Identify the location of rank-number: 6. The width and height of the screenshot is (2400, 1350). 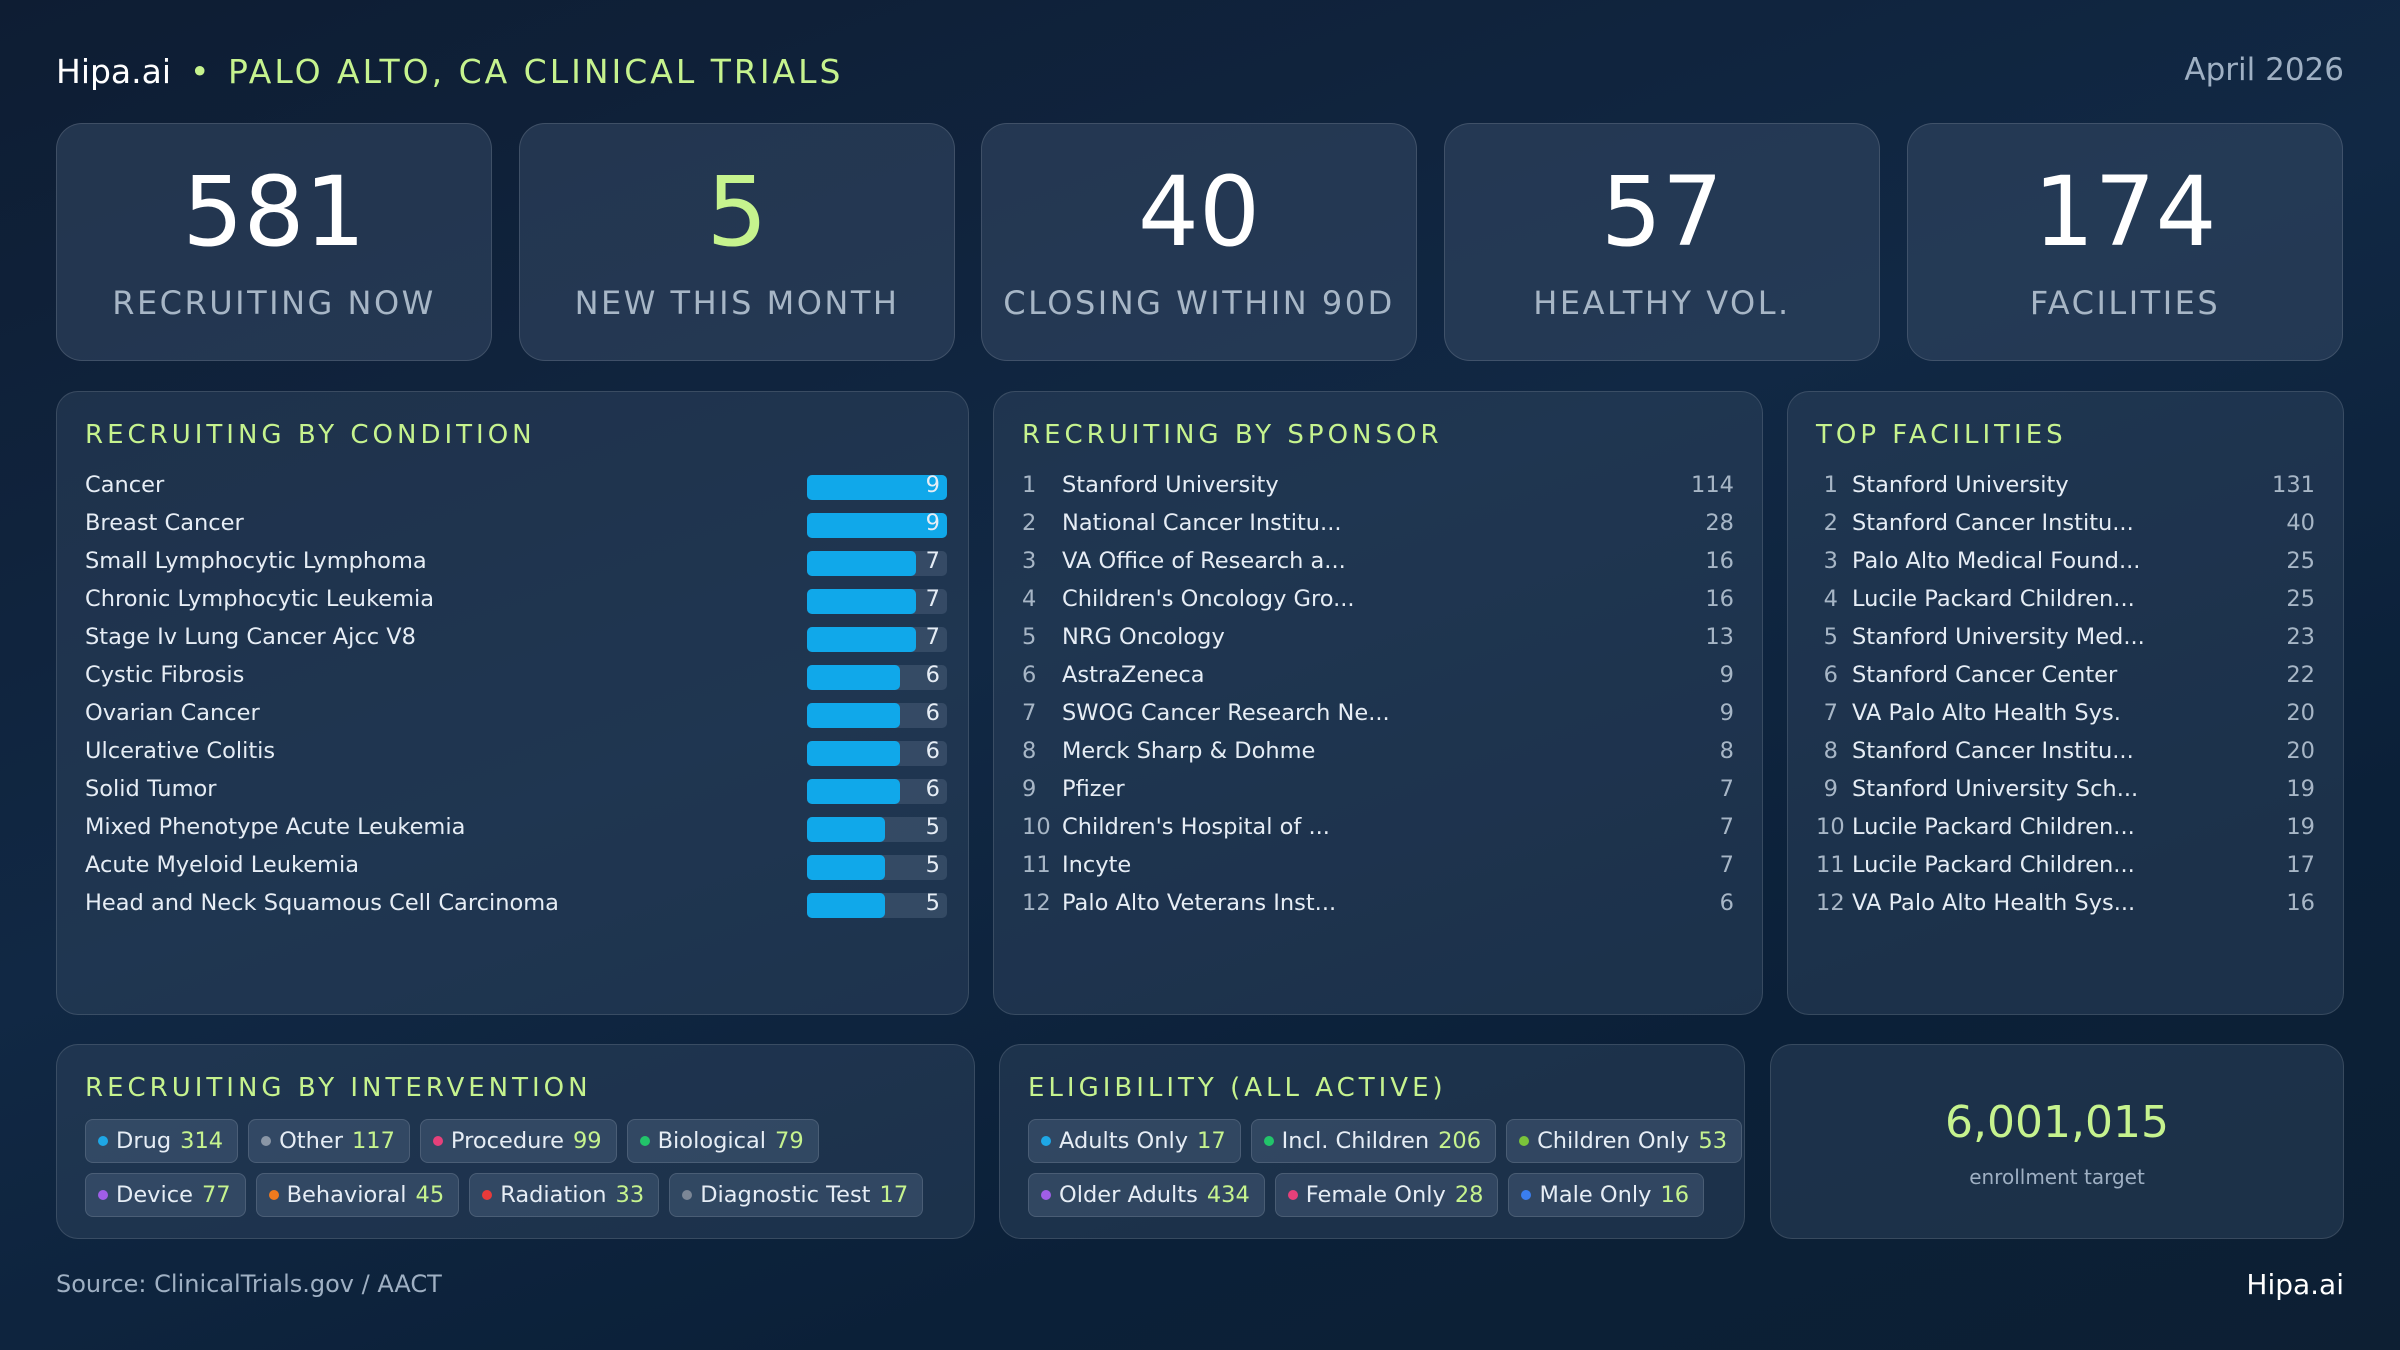
(1830, 675).